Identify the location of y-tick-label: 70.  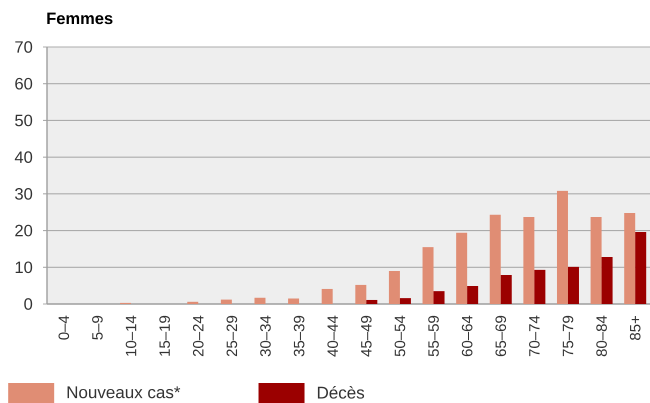
(23, 47).